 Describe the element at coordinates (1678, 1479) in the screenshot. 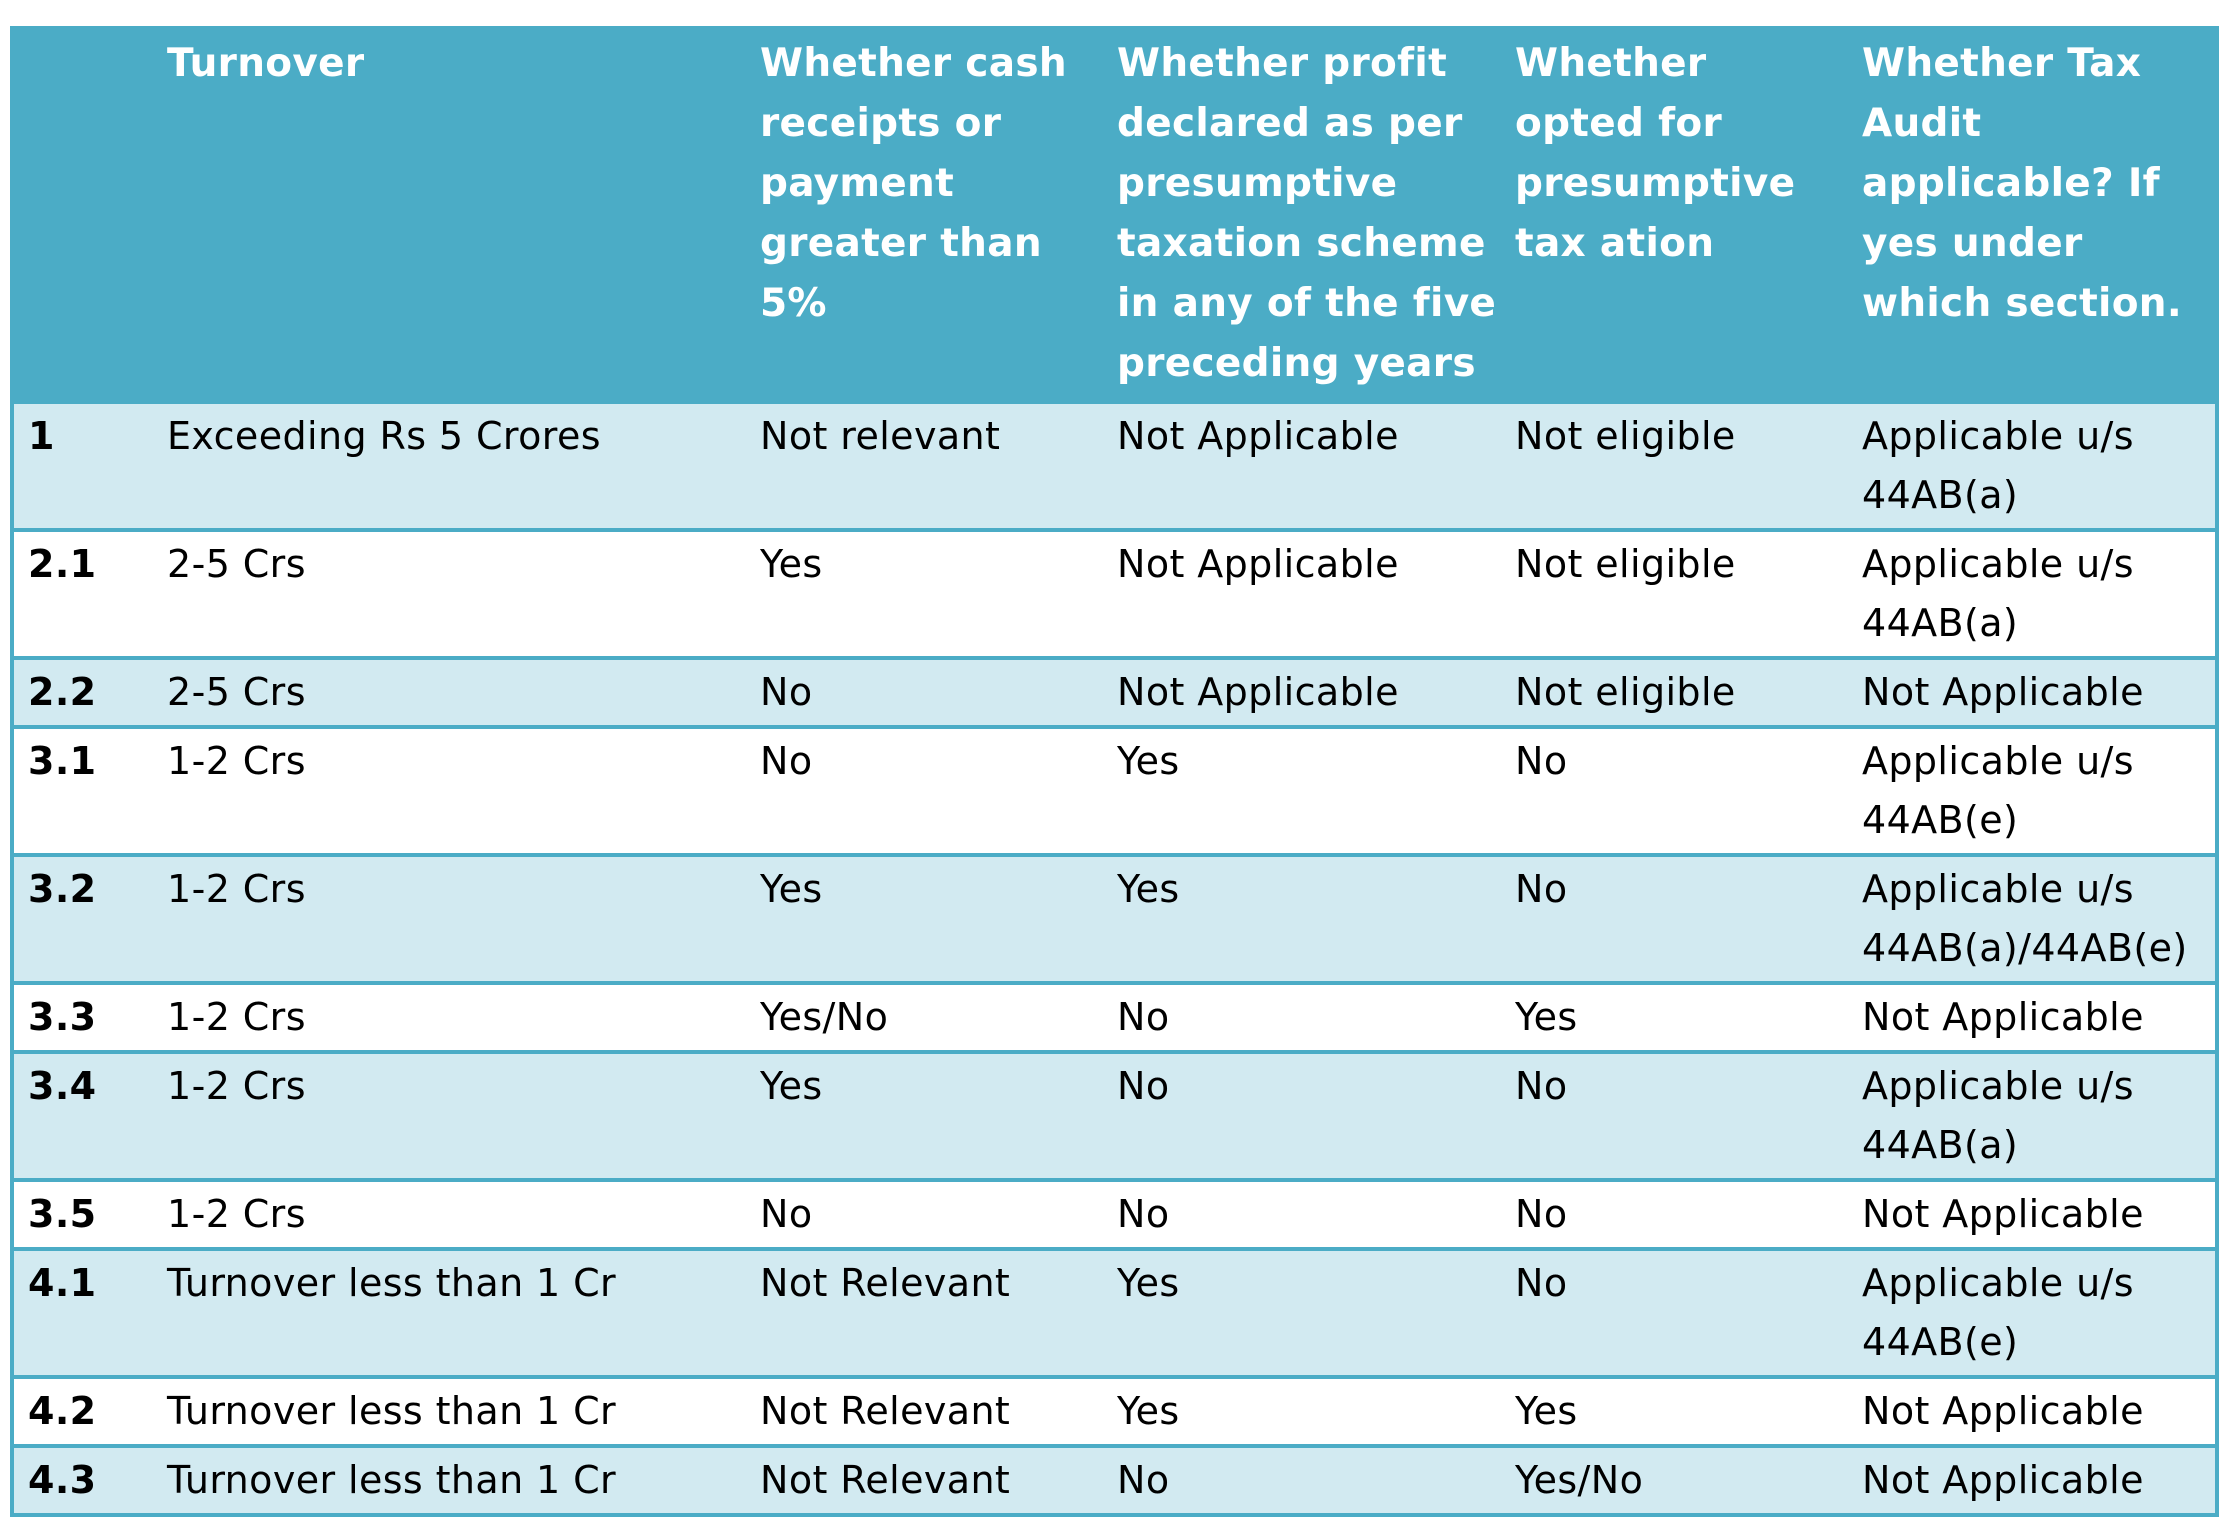

I see `cell-opted-presumptive: Yes/No` at that location.